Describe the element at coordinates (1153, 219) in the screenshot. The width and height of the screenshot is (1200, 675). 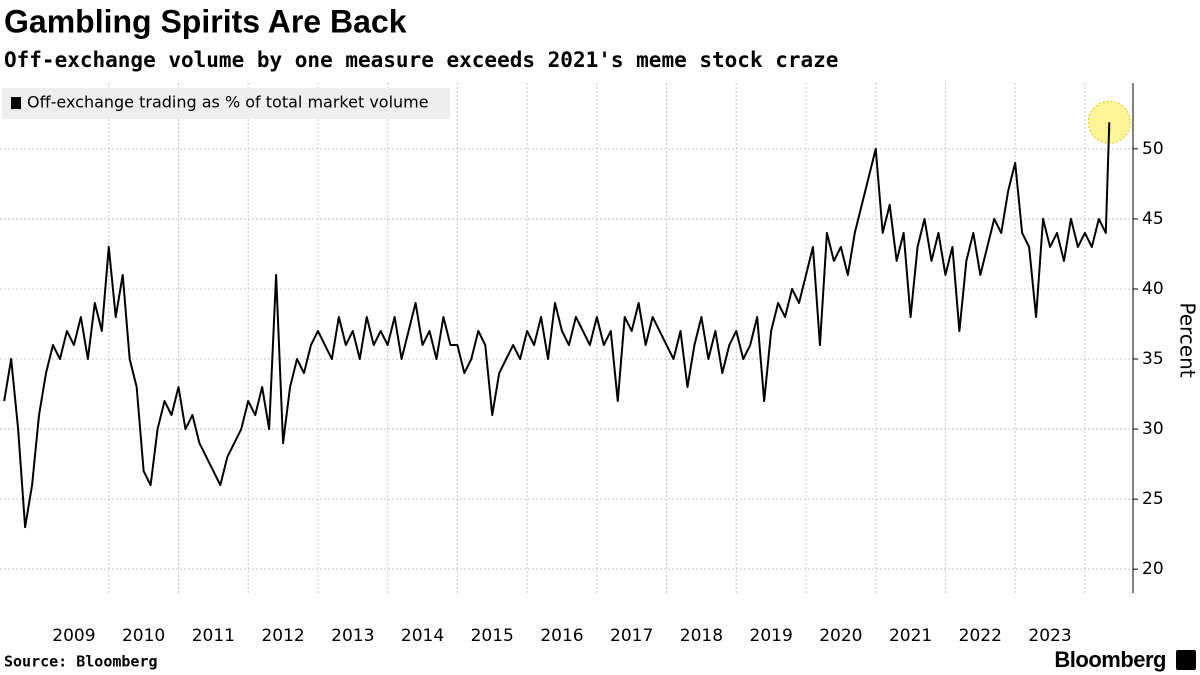
I see `y-tick-label: 45` at that location.